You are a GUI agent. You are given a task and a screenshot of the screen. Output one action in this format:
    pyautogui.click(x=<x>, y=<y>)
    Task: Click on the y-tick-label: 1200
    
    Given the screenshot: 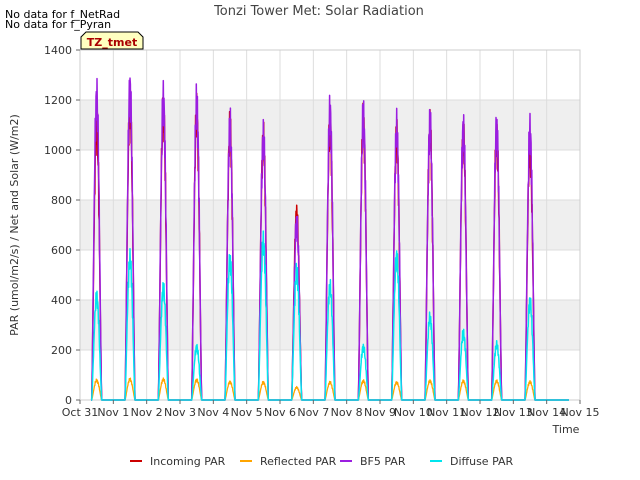 What is the action you would take?
    pyautogui.click(x=58, y=100)
    